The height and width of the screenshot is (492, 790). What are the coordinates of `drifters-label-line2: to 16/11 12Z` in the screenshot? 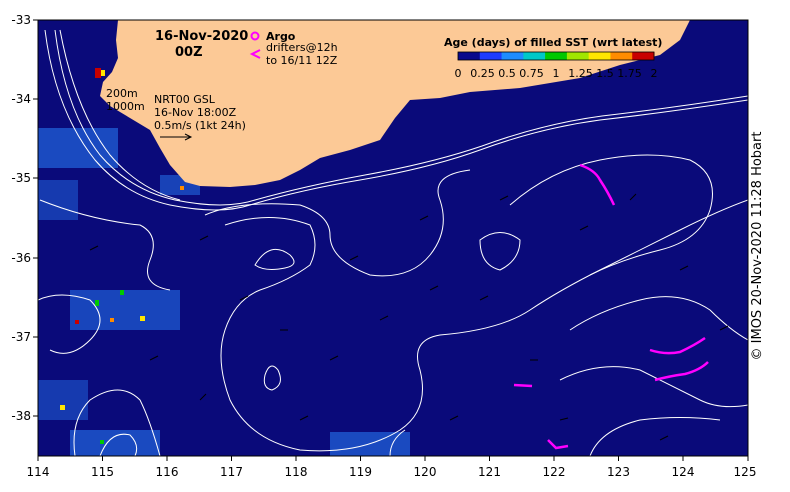 It's located at (302, 60).